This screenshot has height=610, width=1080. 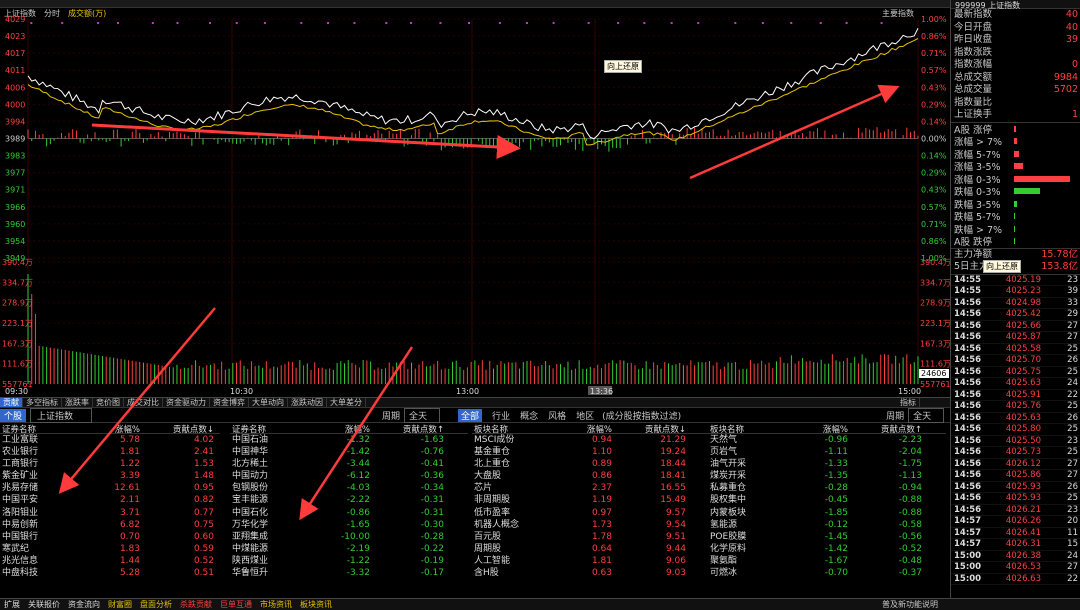 What do you see at coordinates (529, 417) in the screenshot?
I see `filter-tab: 概念` at bounding box center [529, 417].